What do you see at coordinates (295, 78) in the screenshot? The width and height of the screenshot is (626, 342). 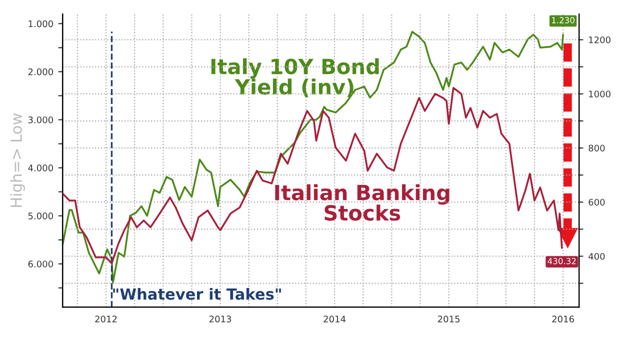 I see `series-label: Italy 10Y Bond Yield (inv)` at bounding box center [295, 78].